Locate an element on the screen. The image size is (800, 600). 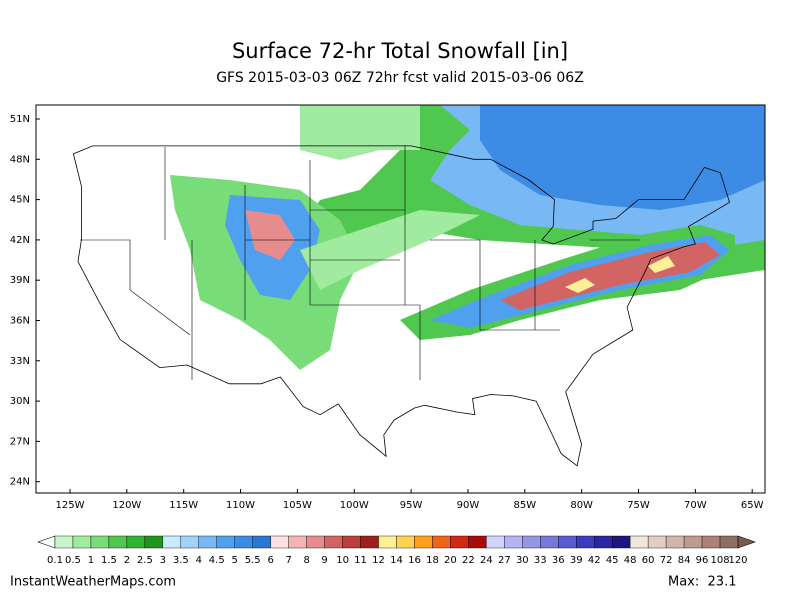
colorbar-label: 84 is located at coordinates (684, 560).